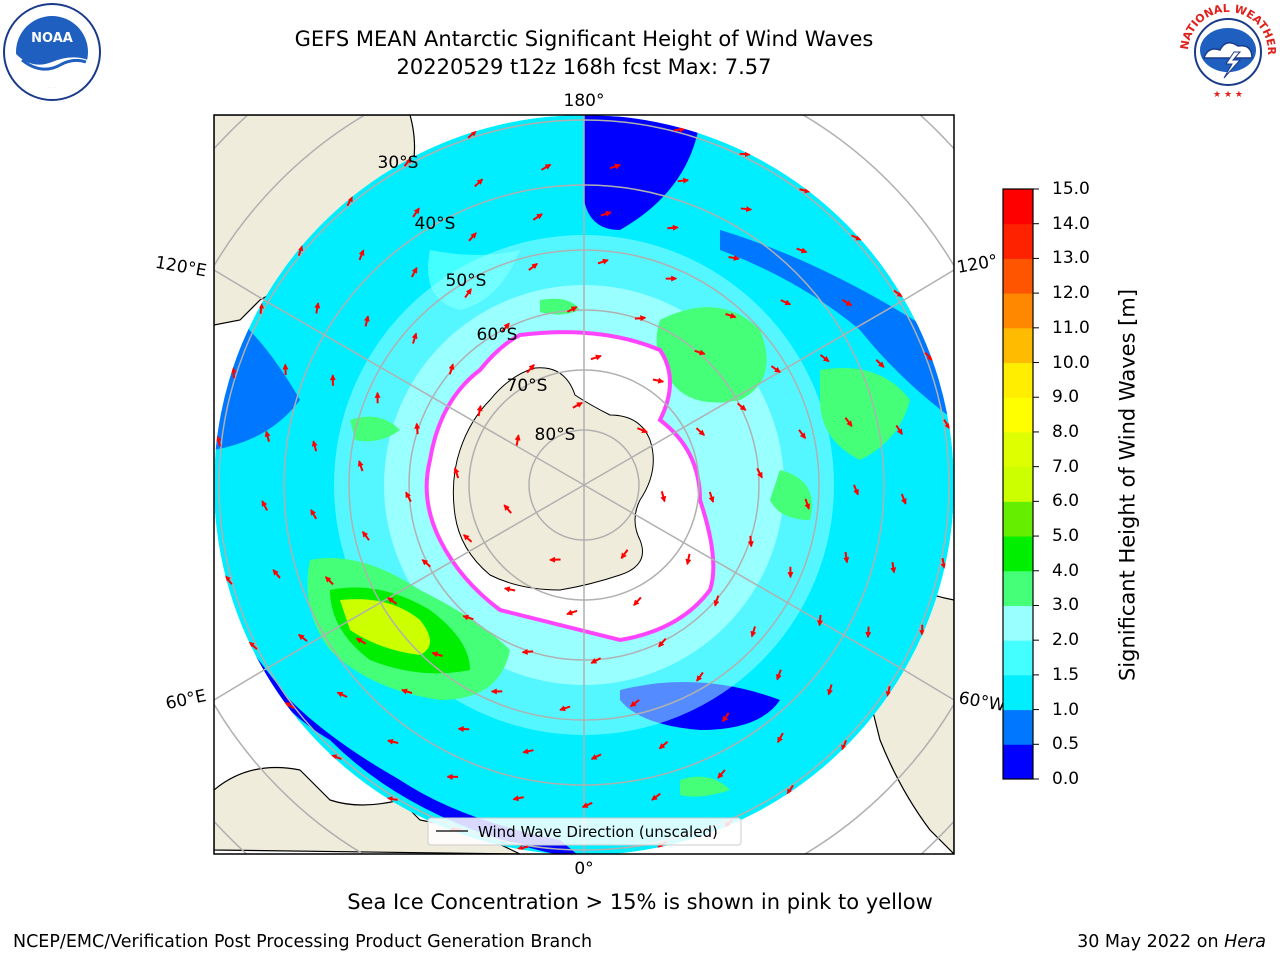 This screenshot has width=1280, height=960. Describe the element at coordinates (1066, 536) in the screenshot. I see `colorbar-tick-label: 5.0` at that location.